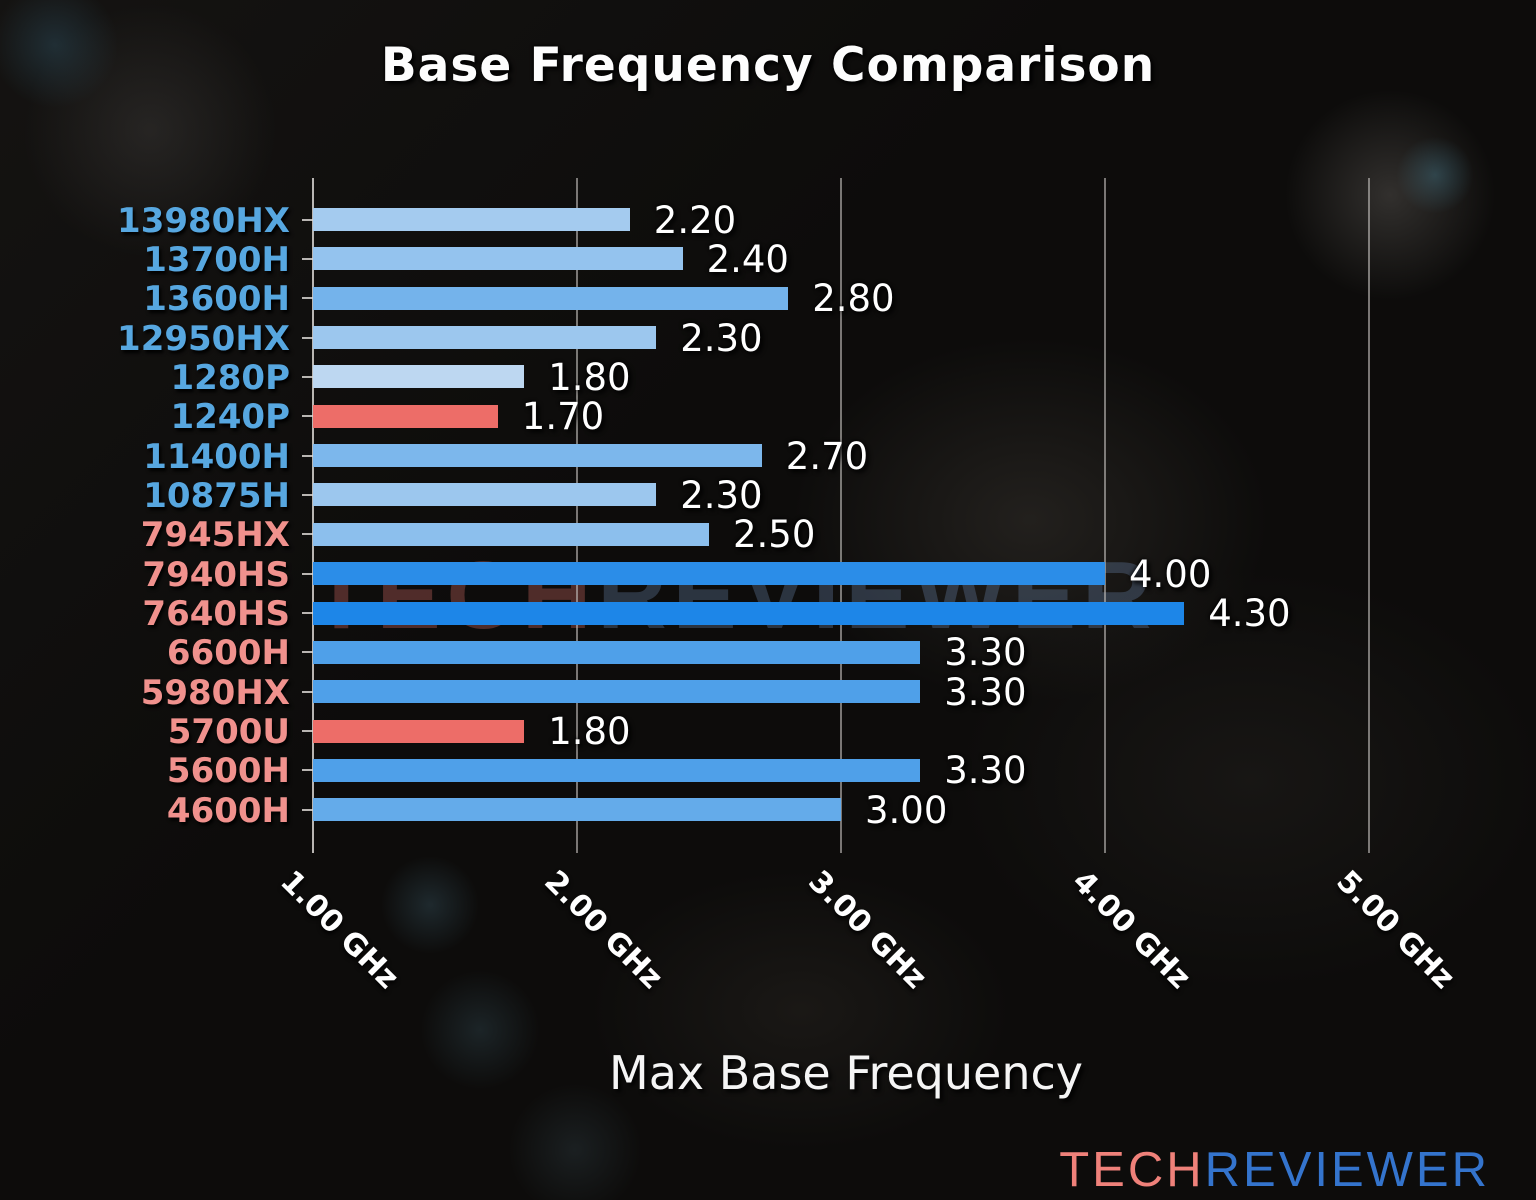  Describe the element at coordinates (1347, 1170) in the screenshot. I see `logo-reviewer: REVIEWER` at that location.